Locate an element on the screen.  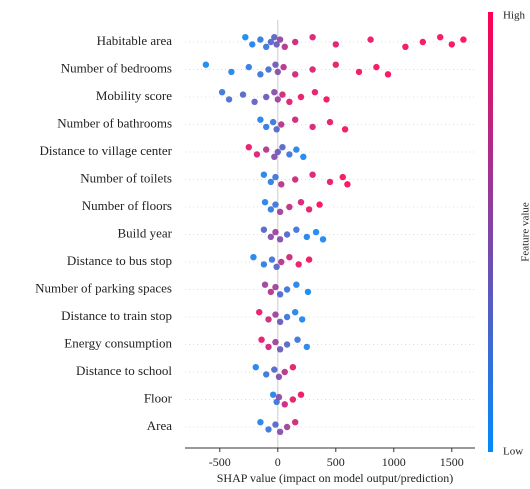
x-tick-label: 0 is located at coordinates (278, 462).